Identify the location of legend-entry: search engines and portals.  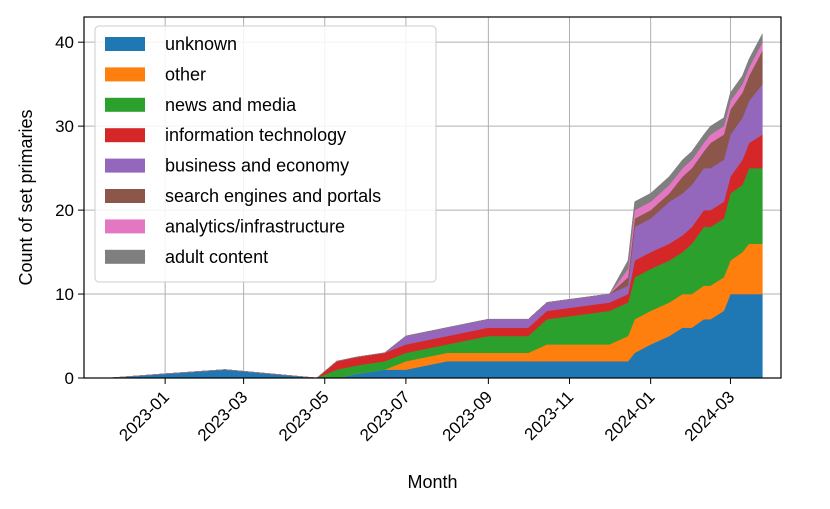
(273, 196).